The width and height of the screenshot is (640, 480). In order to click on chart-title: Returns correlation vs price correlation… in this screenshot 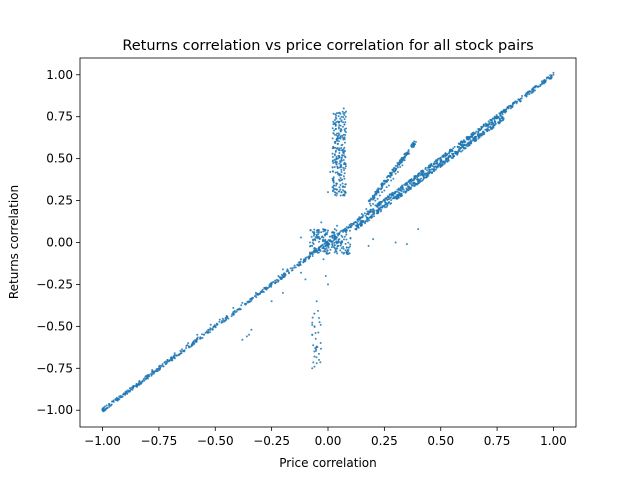, I will do `click(327, 46)`.